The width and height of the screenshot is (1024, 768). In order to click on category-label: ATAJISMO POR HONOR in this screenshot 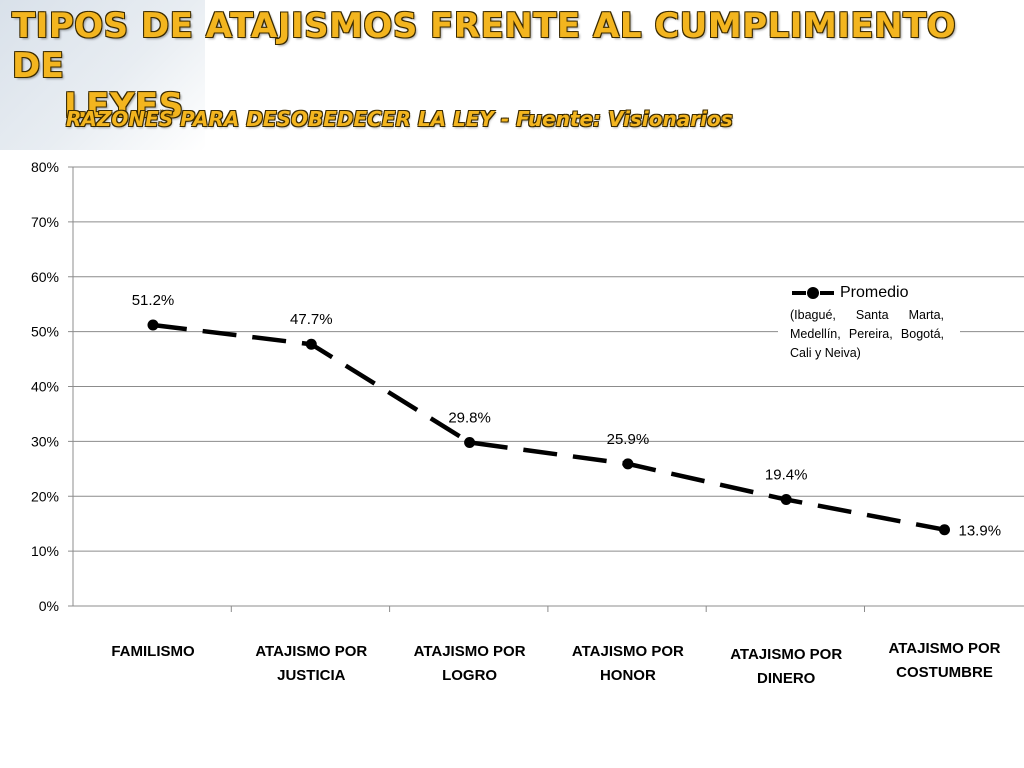, I will do `click(627, 663)`.